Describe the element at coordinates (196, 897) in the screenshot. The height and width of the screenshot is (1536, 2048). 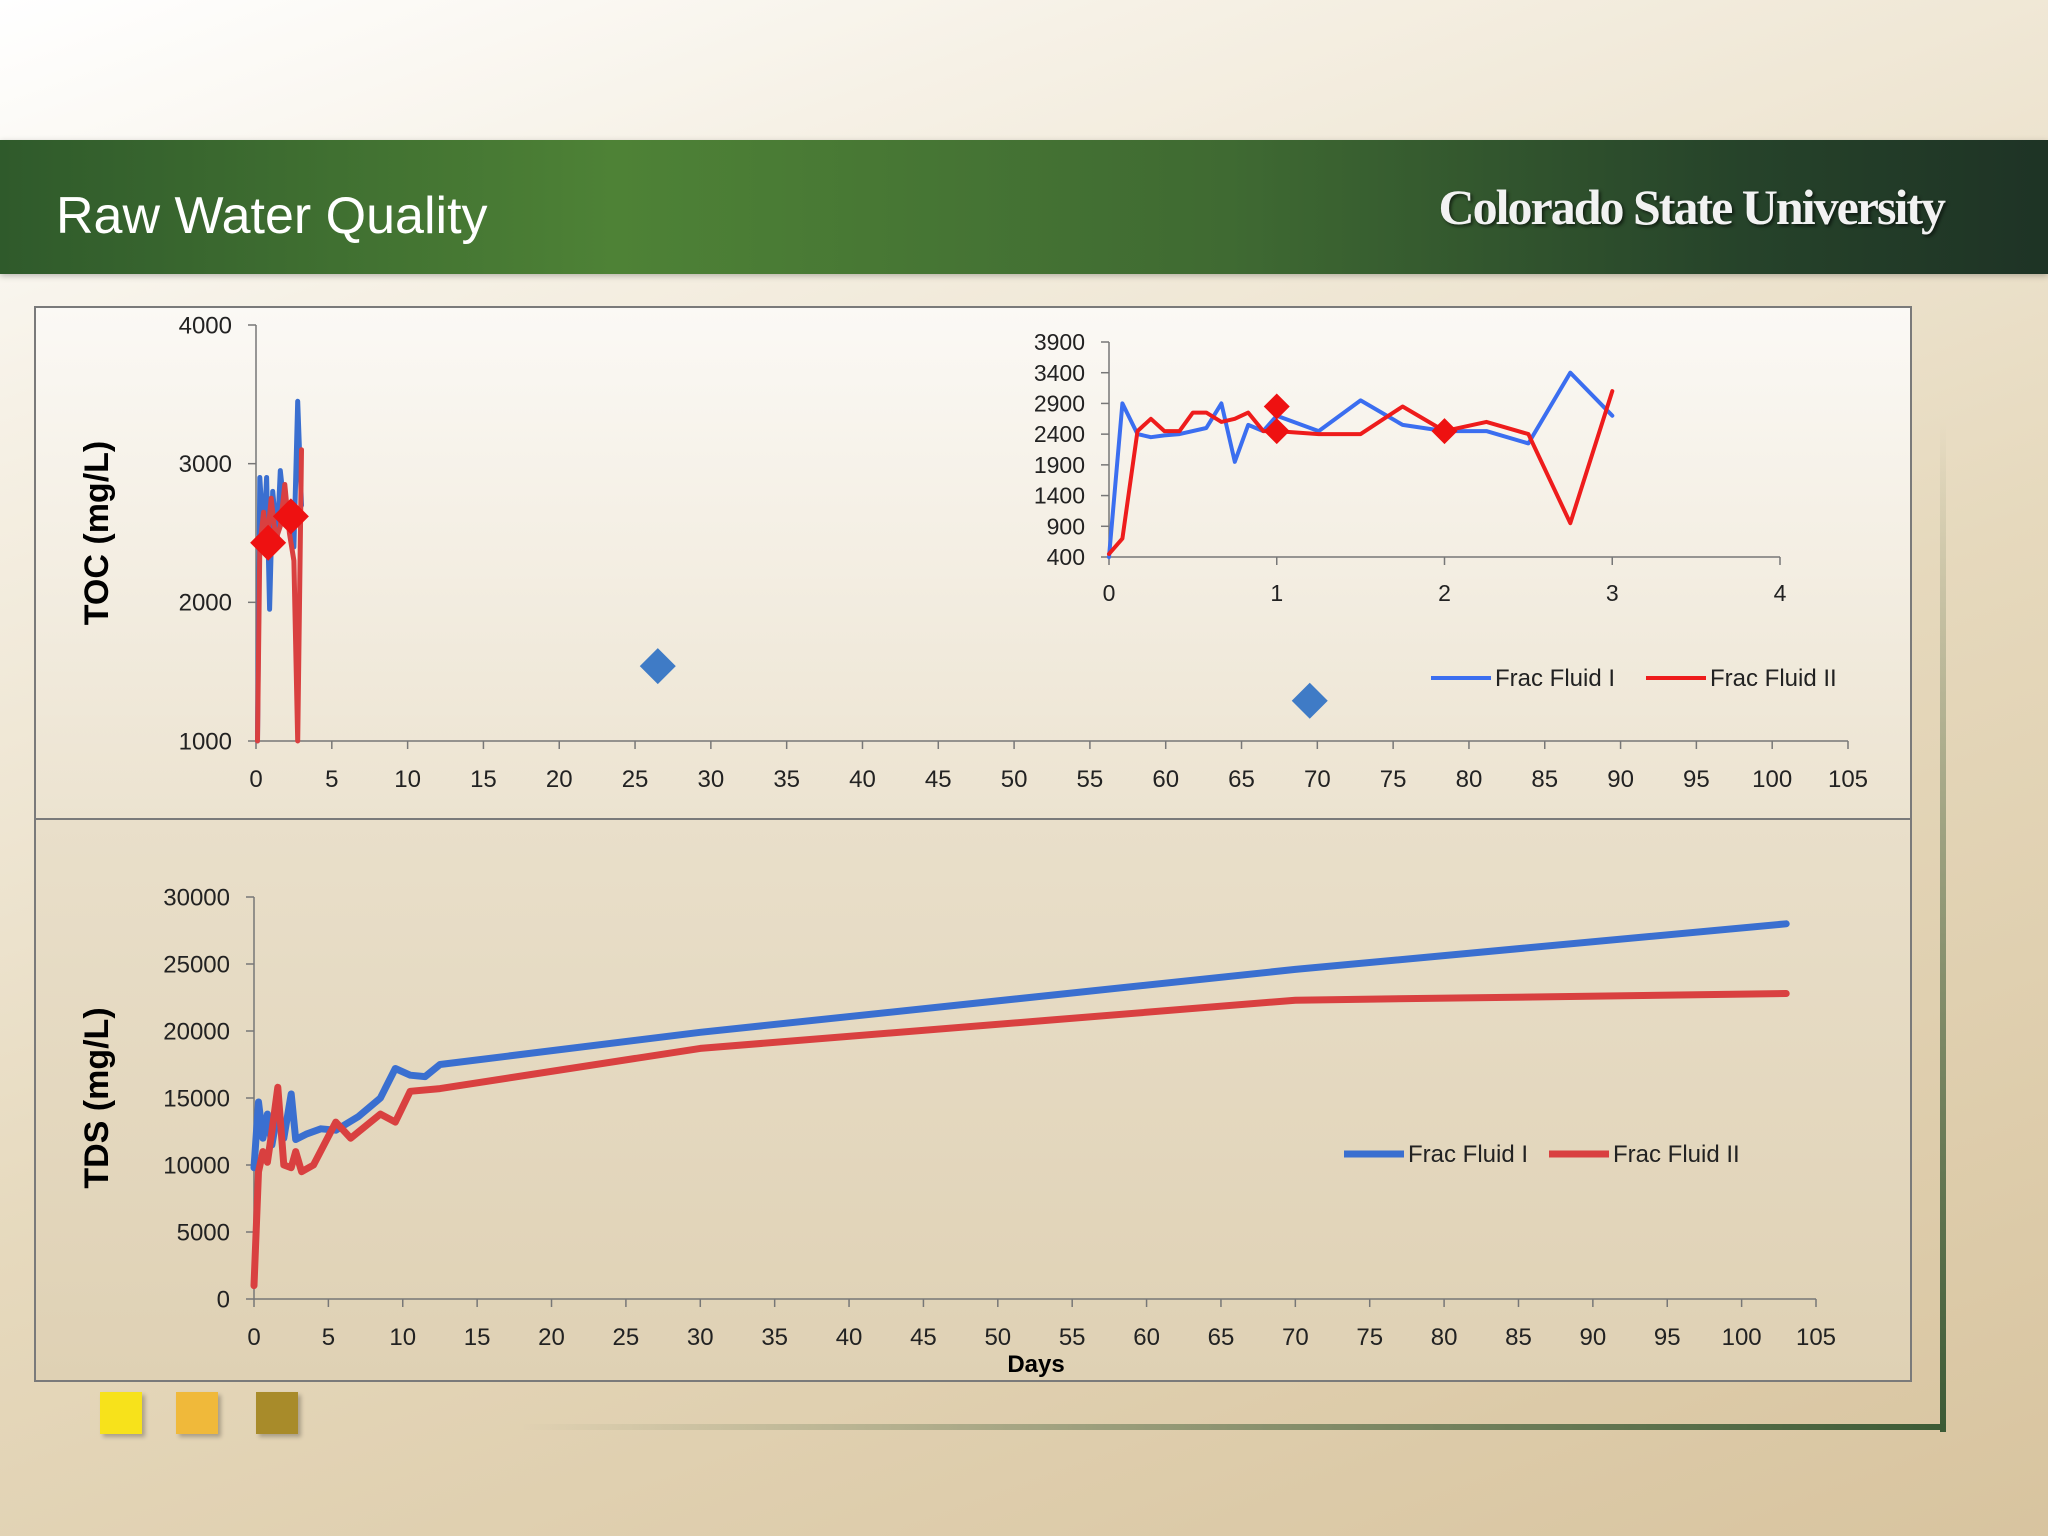
I see `y-tick-label: 30000` at that location.